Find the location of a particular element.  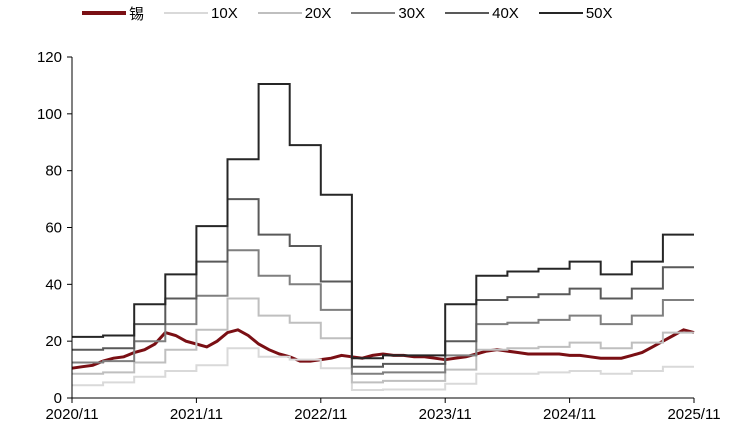

x-tick-label: 2024/11 is located at coordinates (569, 414).